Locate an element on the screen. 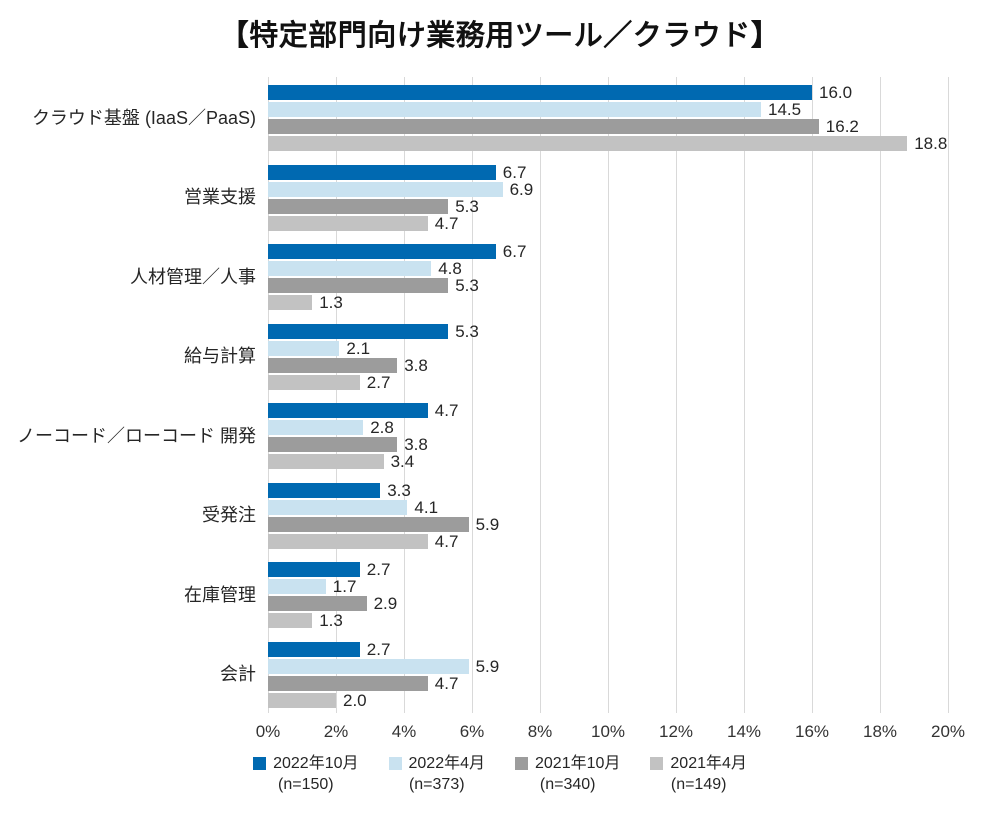 The width and height of the screenshot is (1000, 820). category-row: 4.7 2.8 3.8 3.4 is located at coordinates (608, 435).